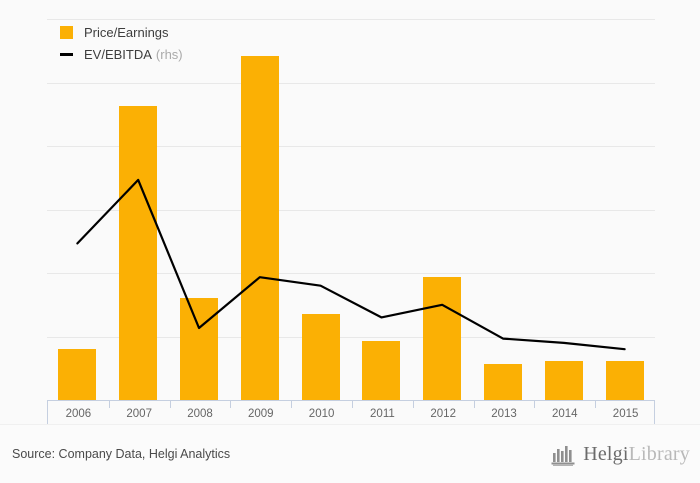 This screenshot has height=483, width=700. I want to click on logo-text-helgi: Helgi, so click(606, 454).